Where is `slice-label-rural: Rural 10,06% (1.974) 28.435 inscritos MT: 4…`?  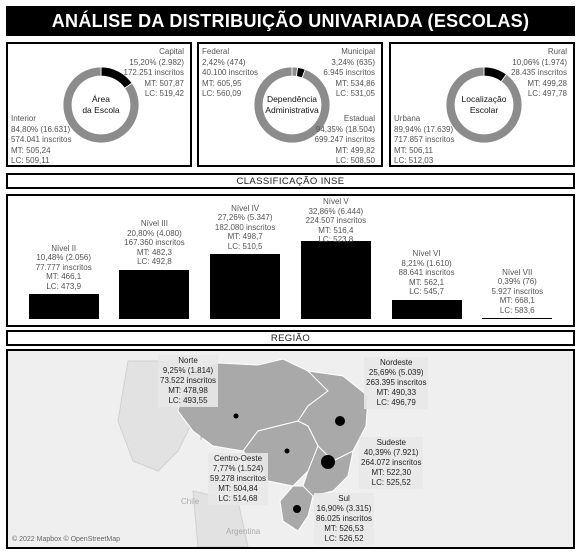 slice-label-rural: Rural 10,06% (1.974) 28.435 inscritos MT: 4… is located at coordinates (538, 72).